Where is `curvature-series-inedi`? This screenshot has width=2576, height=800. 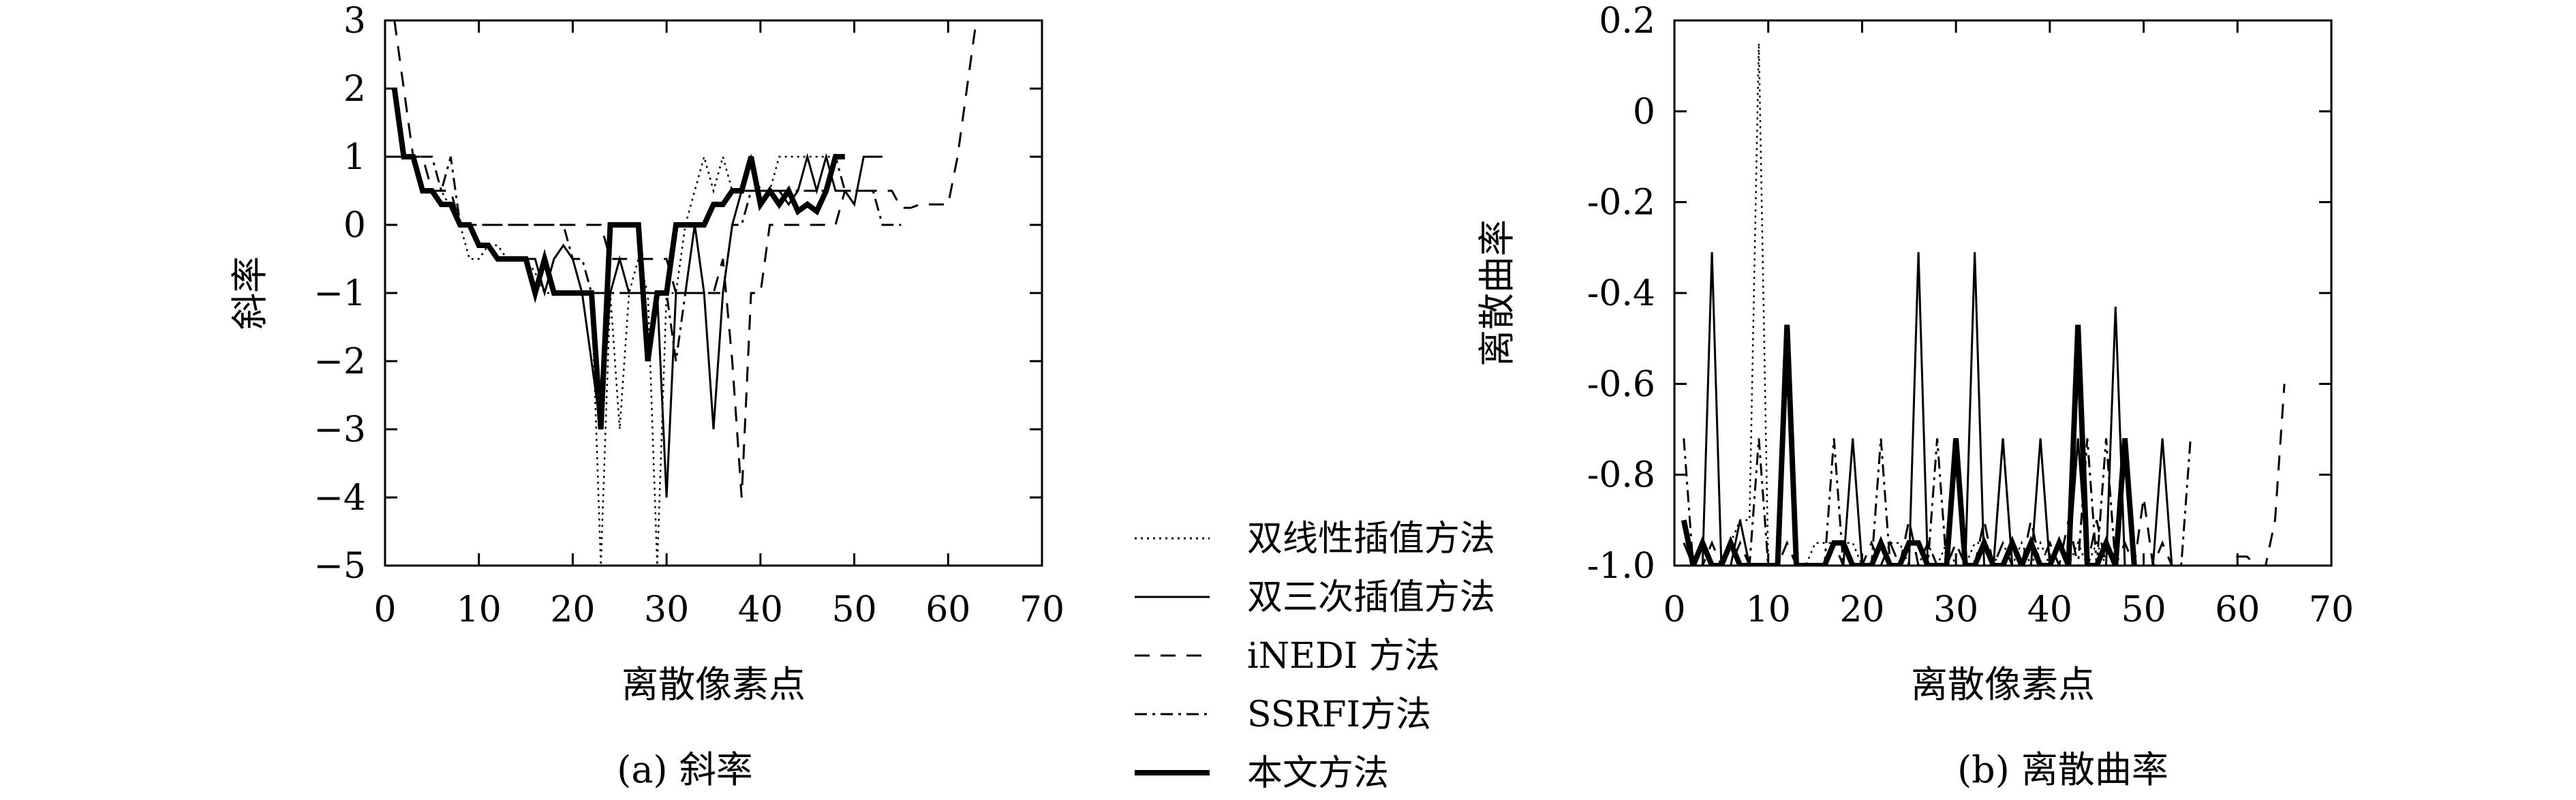
curvature-series-inedi is located at coordinates (1984, 475).